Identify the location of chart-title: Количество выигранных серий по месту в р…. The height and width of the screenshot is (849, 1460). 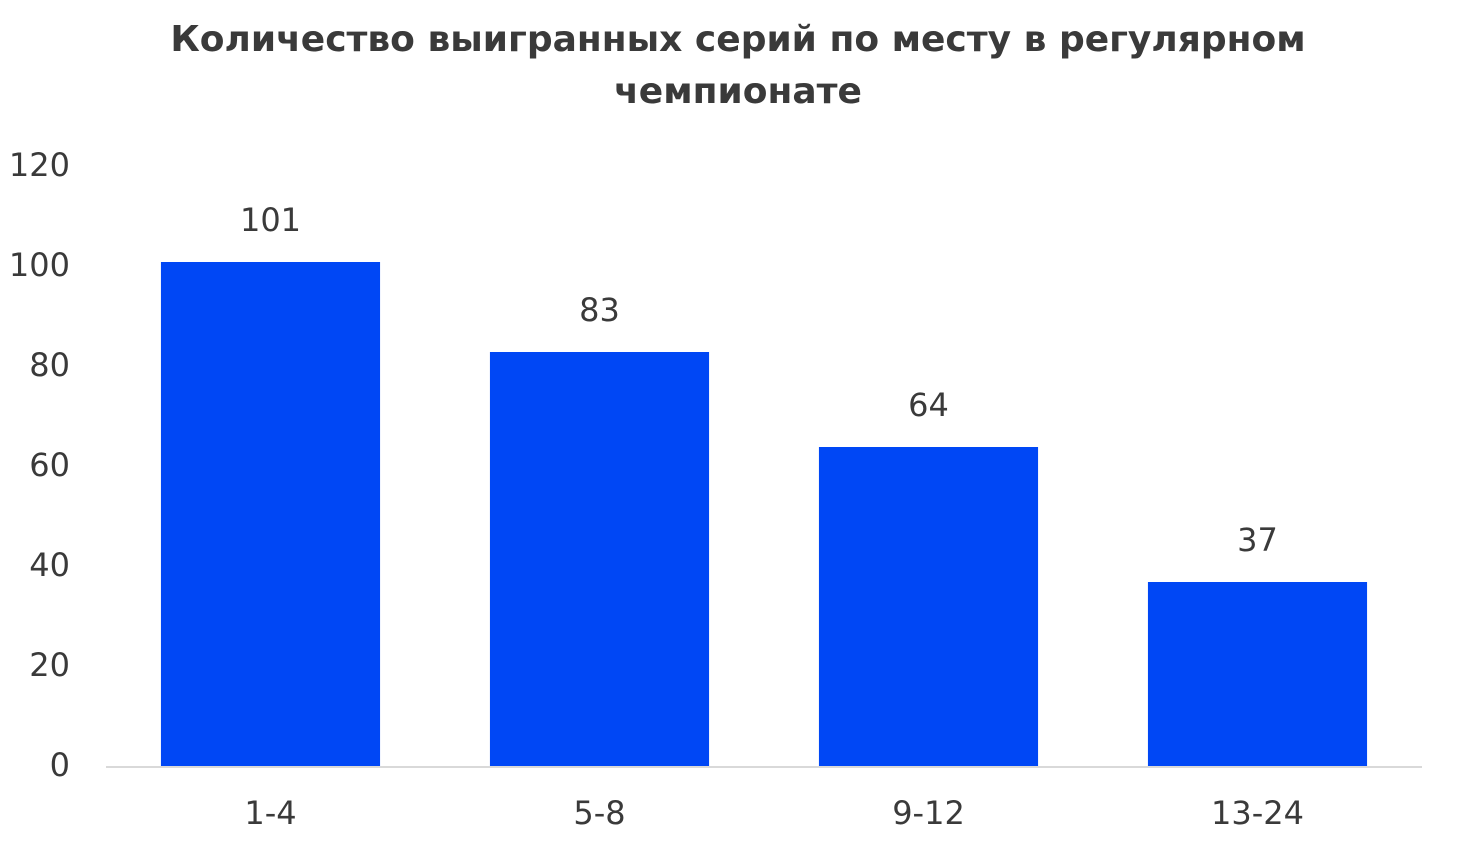
(738, 65).